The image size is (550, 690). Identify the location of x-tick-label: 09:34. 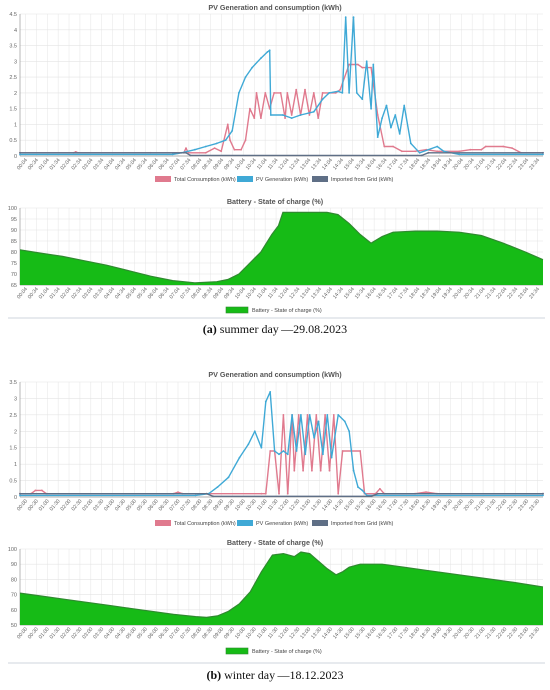
(229, 293).